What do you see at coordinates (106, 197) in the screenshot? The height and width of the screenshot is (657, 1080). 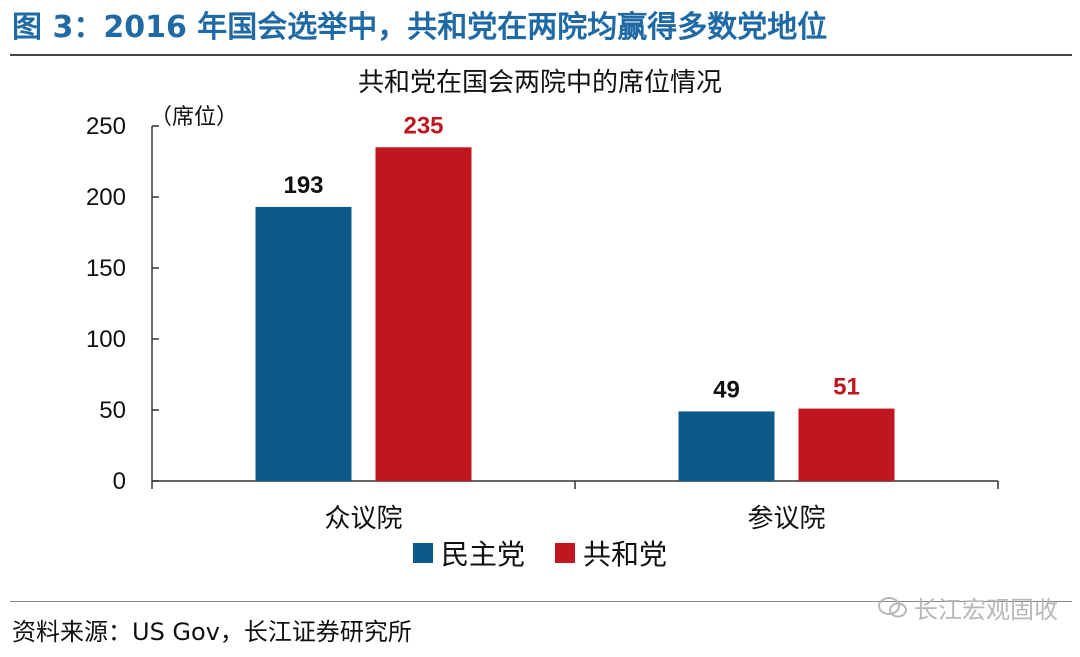 I see `y-tick-label: 200` at bounding box center [106, 197].